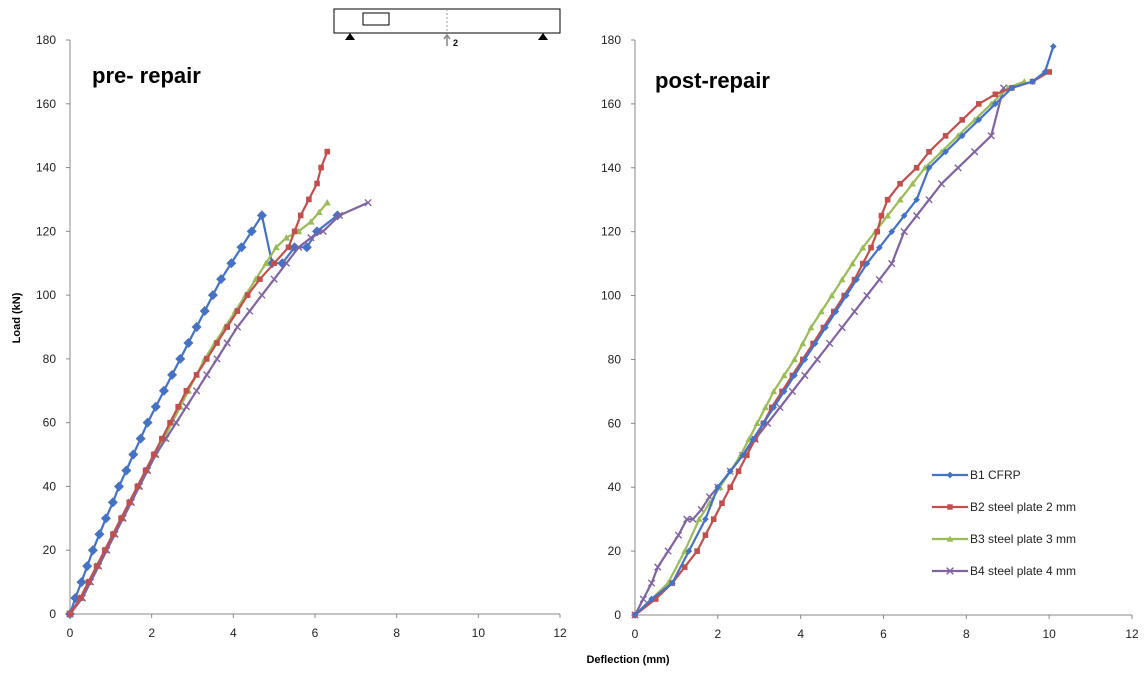 The height and width of the screenshot is (675, 1144). I want to click on y-tick-labels: 0 20 40 60 80 100 120 140 160 180, so click(53, 327).